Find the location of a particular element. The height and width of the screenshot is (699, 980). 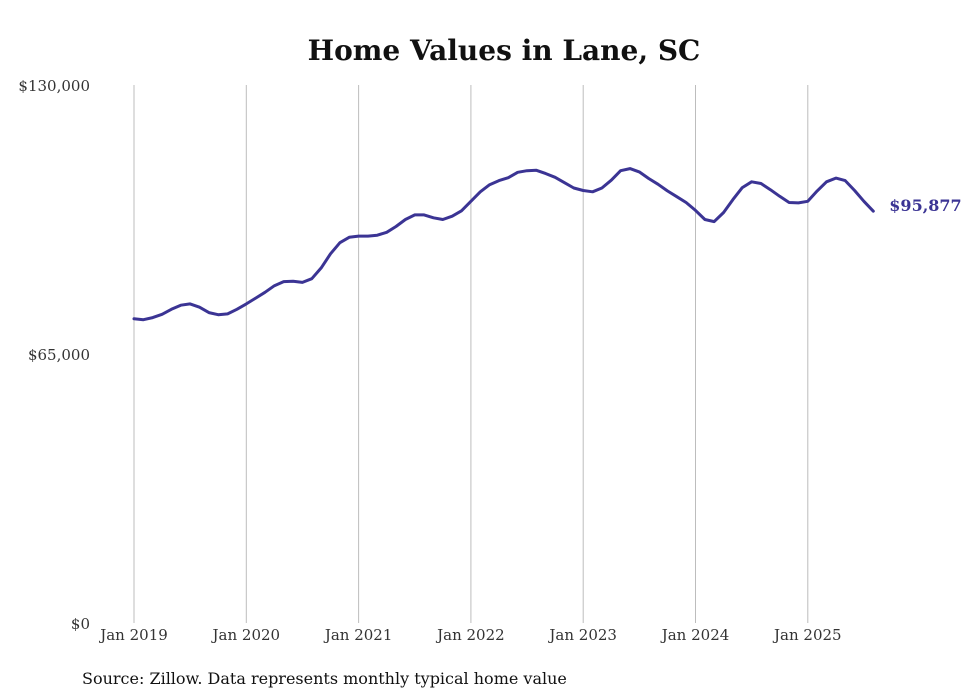

x-tick-label: Jan 2021 is located at coordinates (358, 635).